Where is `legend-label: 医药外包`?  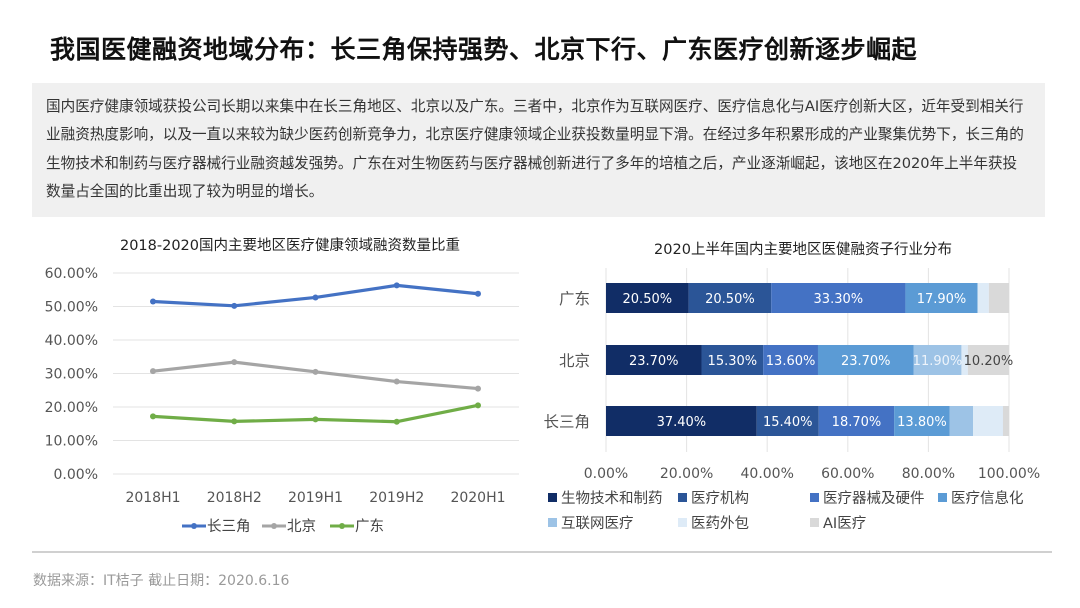
legend-label: 医药外包 is located at coordinates (720, 523).